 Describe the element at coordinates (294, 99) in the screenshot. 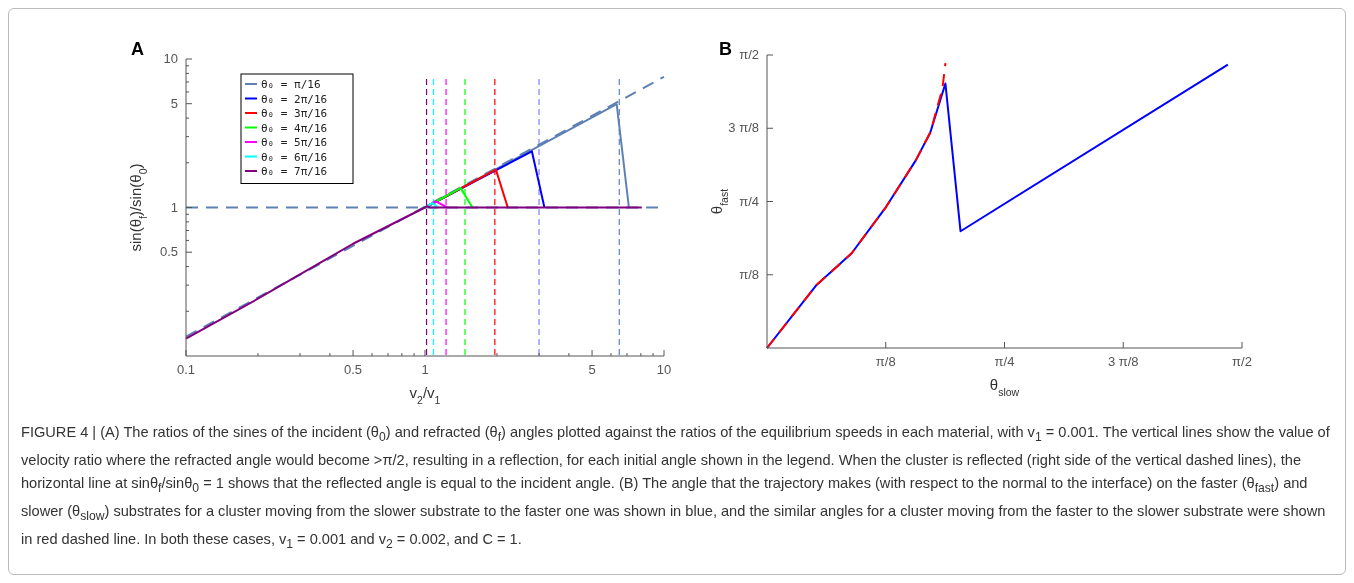

I see `legend-label: θ₀ = 2π/16` at that location.